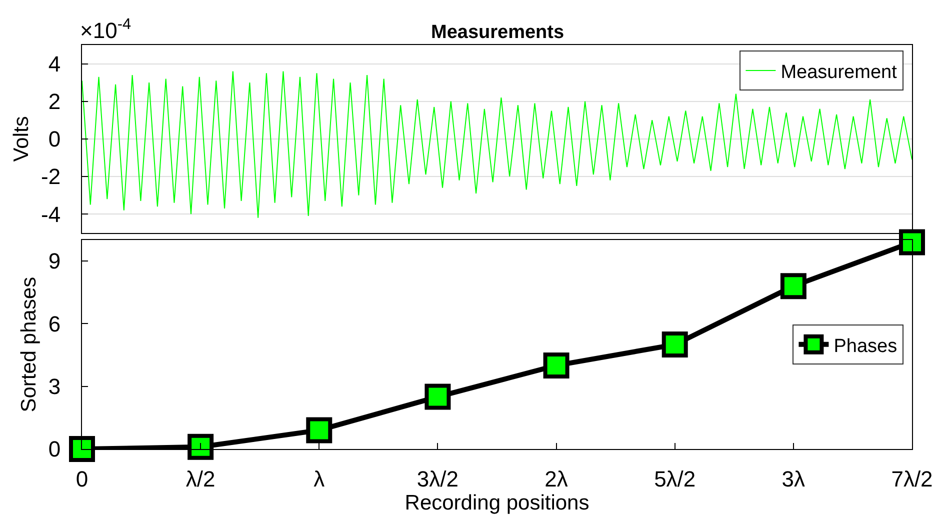 The image size is (948, 529). I want to click on legend-label: Measurement, so click(839, 72).